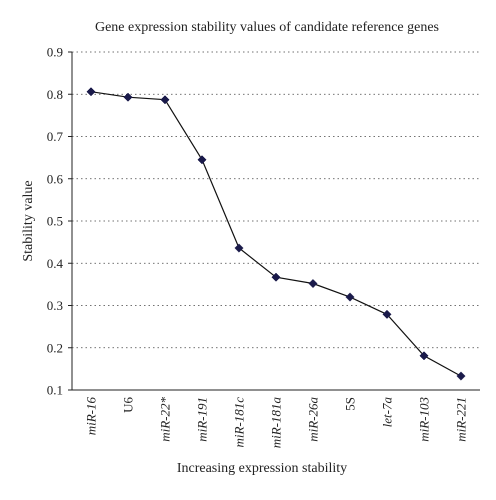 This screenshot has height=500, width=496. Describe the element at coordinates (55, 52) in the screenshot. I see `y-tick-label: 0.9` at that location.